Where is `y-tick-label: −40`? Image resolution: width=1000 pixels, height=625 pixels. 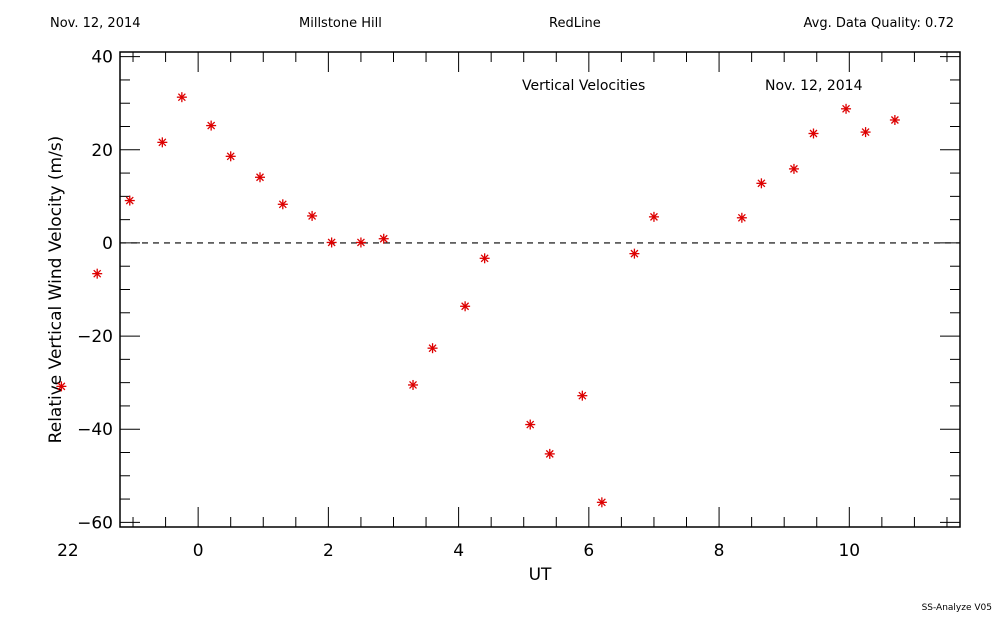
y-tick-label: −40 is located at coordinates (95, 430).